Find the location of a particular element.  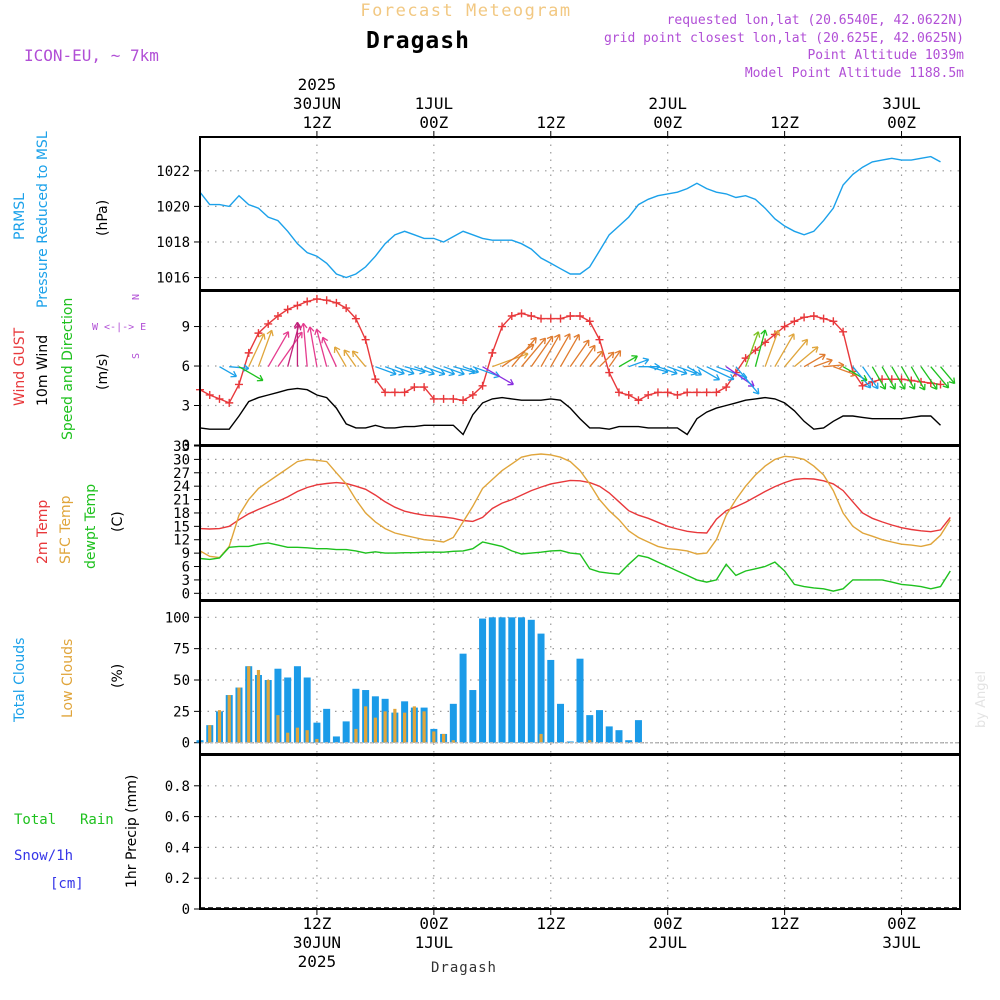

temp-2m-label: 2m Temp is located at coordinates (43, 532).